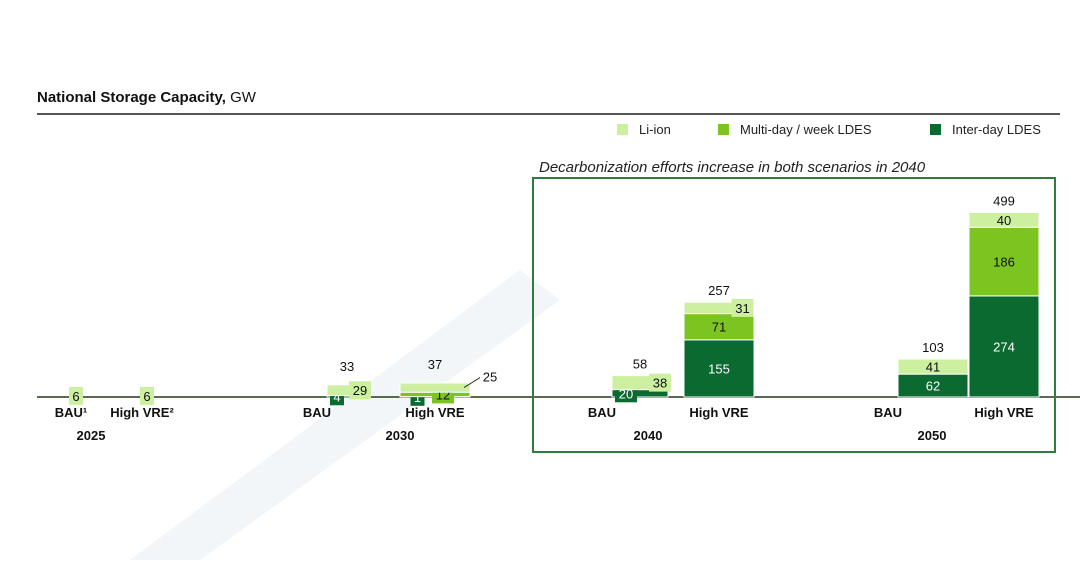  Describe the element at coordinates (719, 290) in the screenshot. I see `total-value: 257` at that location.